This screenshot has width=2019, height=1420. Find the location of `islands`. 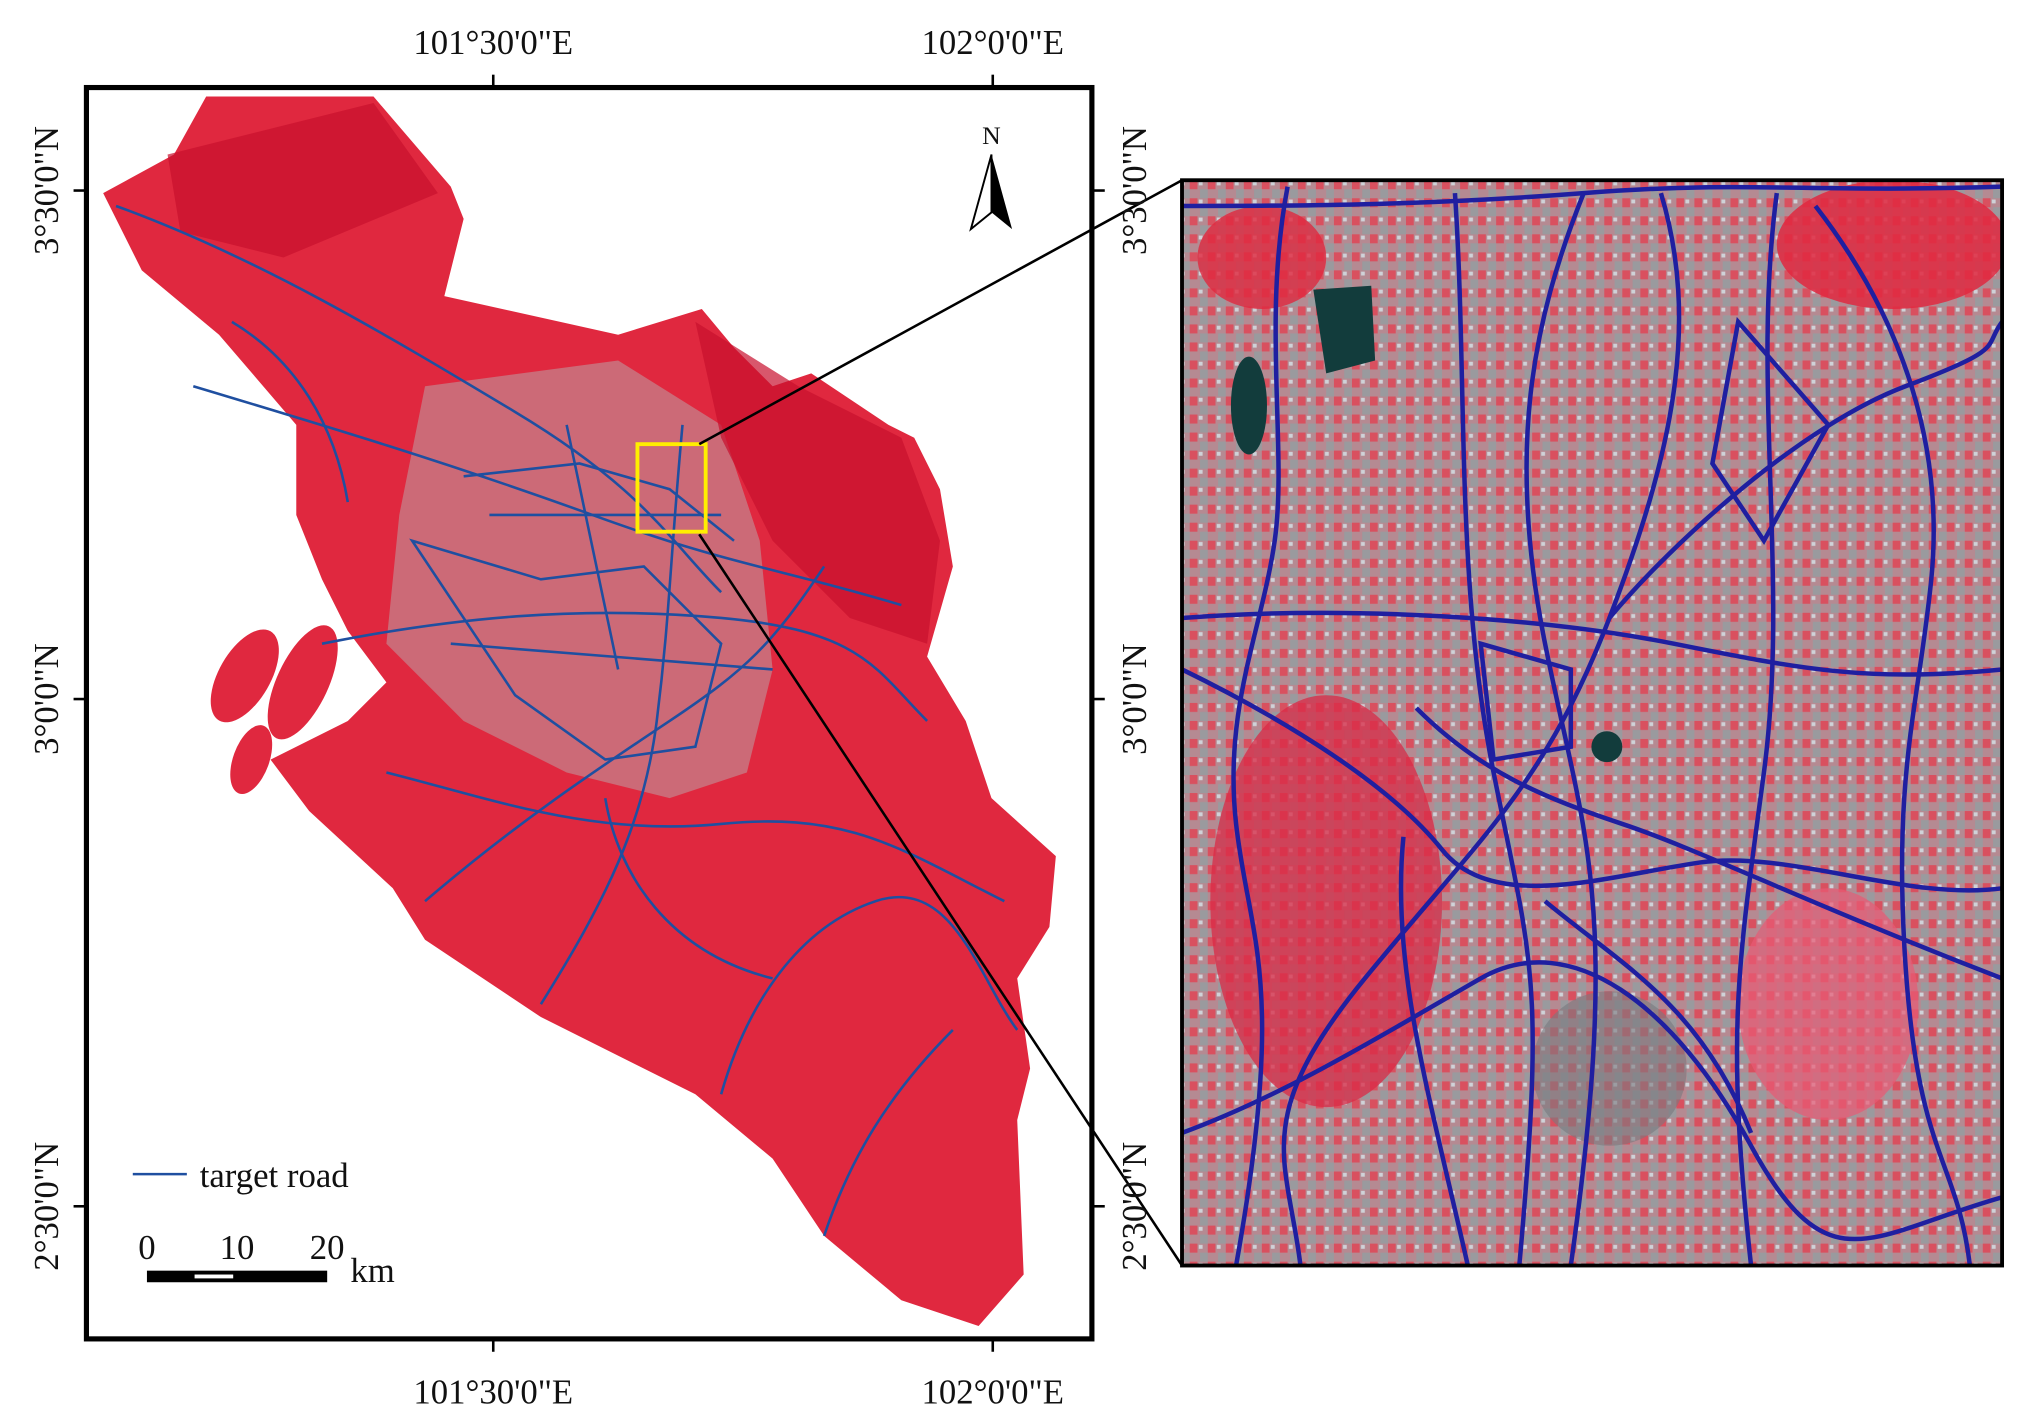

islands is located at coordinates (274, 709).